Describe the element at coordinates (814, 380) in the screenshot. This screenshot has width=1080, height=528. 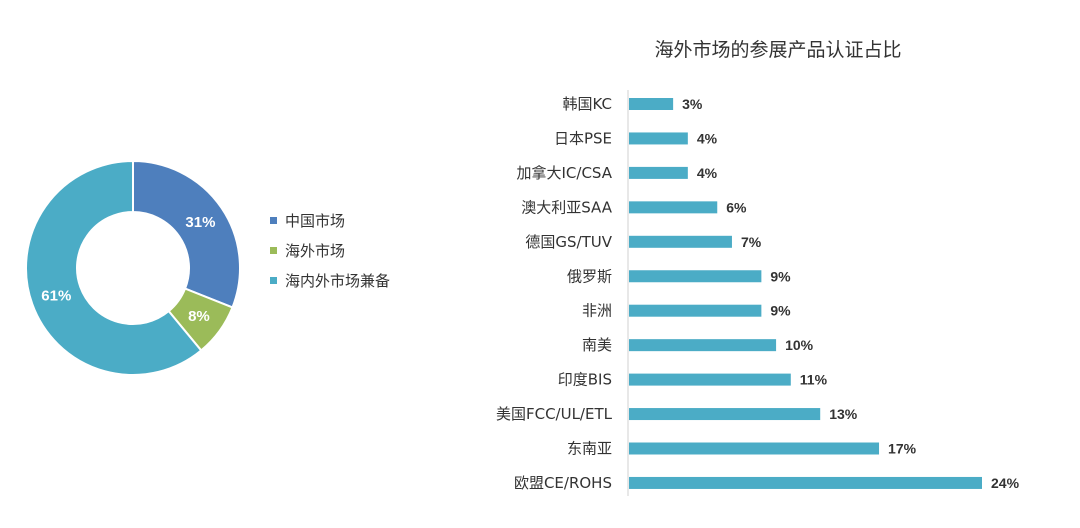
I see `bar-value-label: 11%` at that location.